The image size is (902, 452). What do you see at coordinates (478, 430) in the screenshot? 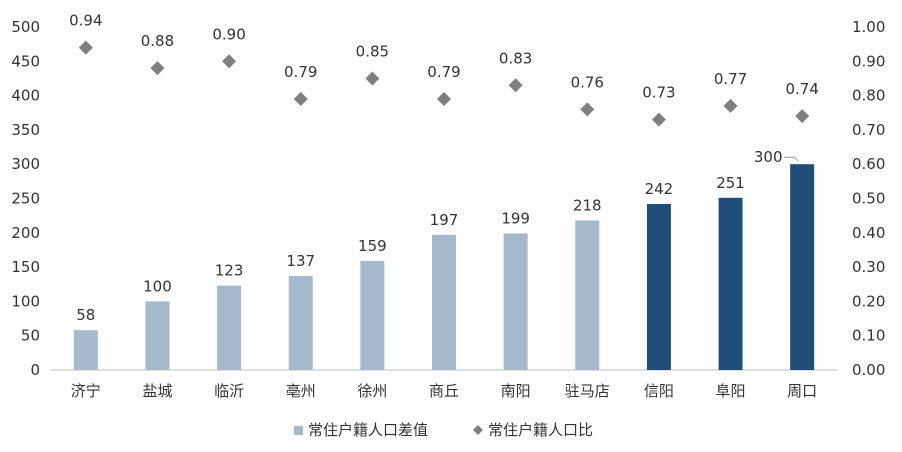
I see `legend-marker-ratio` at bounding box center [478, 430].